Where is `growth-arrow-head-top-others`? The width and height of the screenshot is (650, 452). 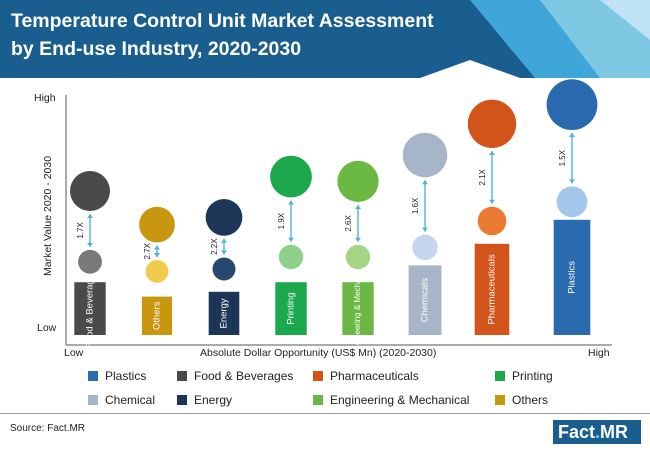 growth-arrow-head-top-others is located at coordinates (157, 247).